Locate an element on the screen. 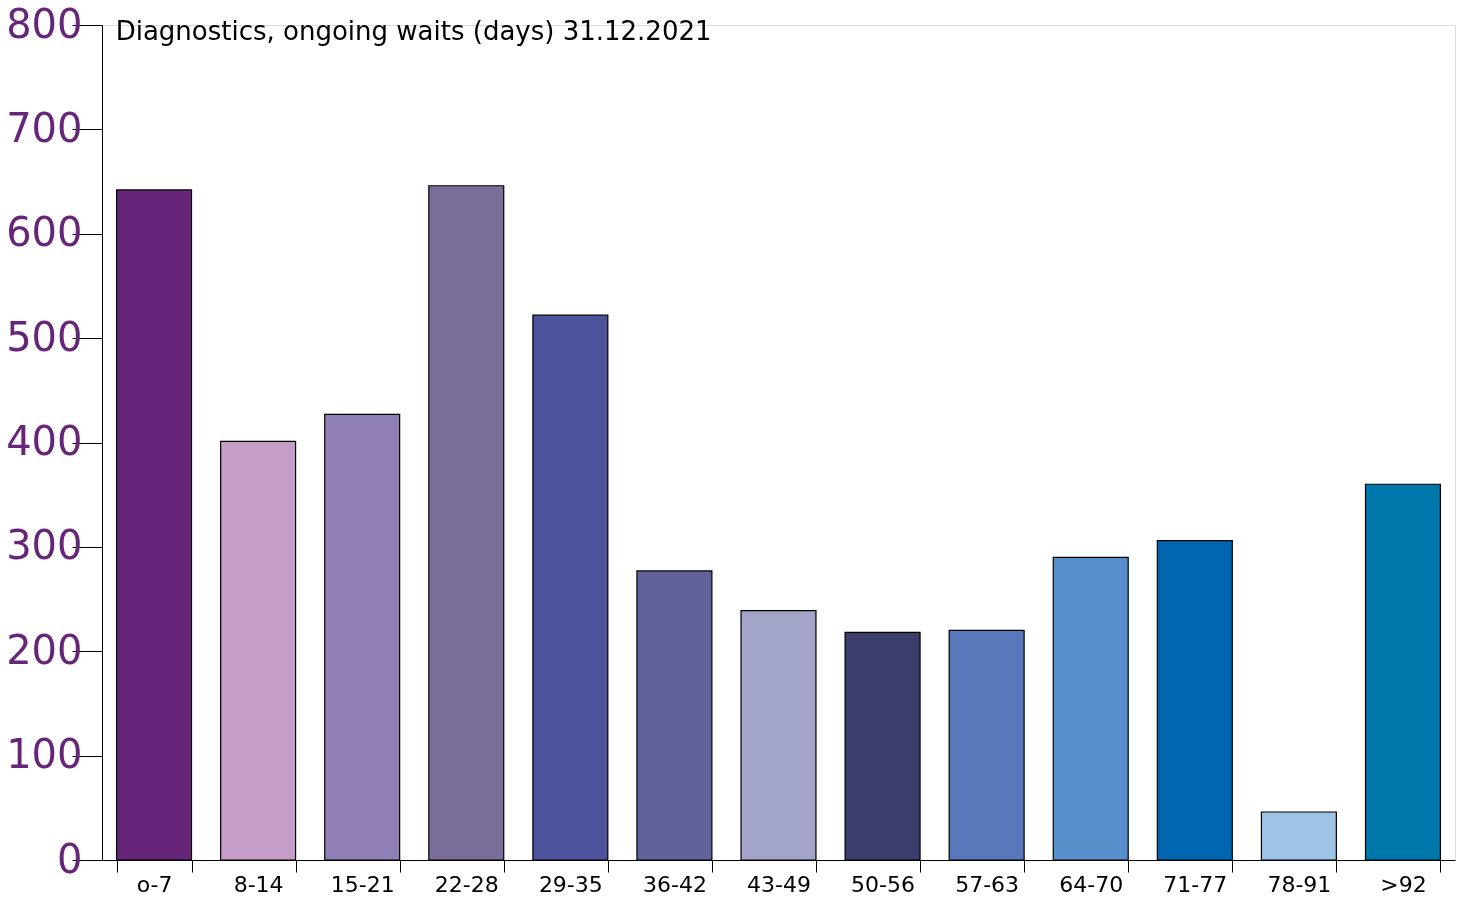  x-tick-label: 15-21 is located at coordinates (362, 884).